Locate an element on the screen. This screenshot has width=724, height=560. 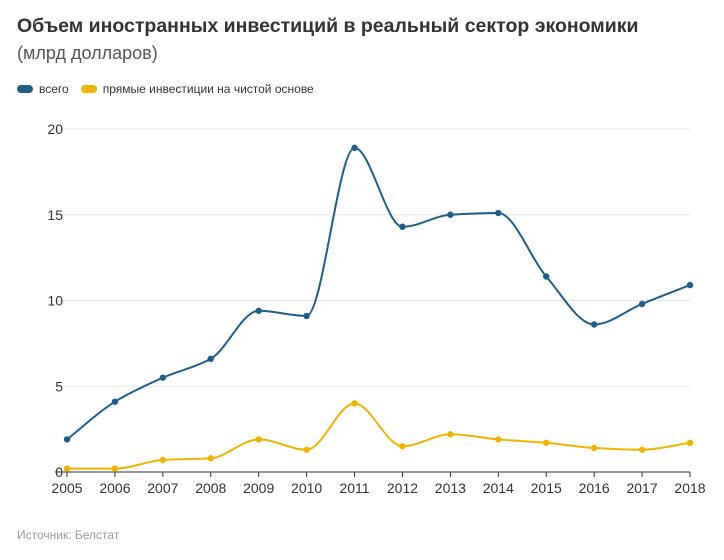
source-note: Источник: Белстат is located at coordinates (68, 535).